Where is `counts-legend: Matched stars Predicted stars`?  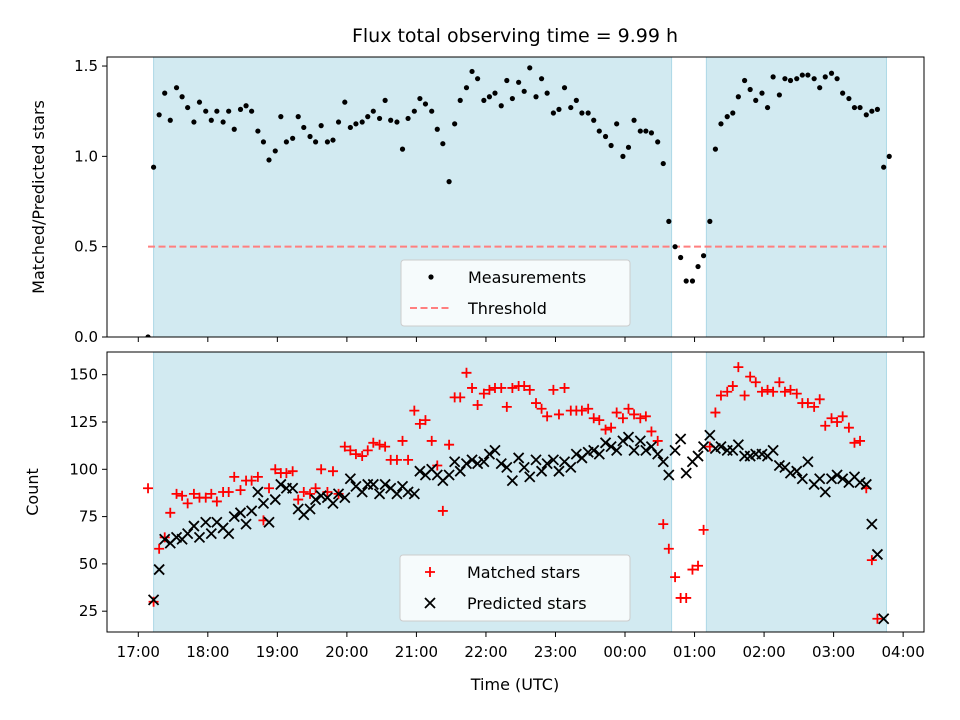 counts-legend: Matched stars Predicted stars is located at coordinates (515, 588).